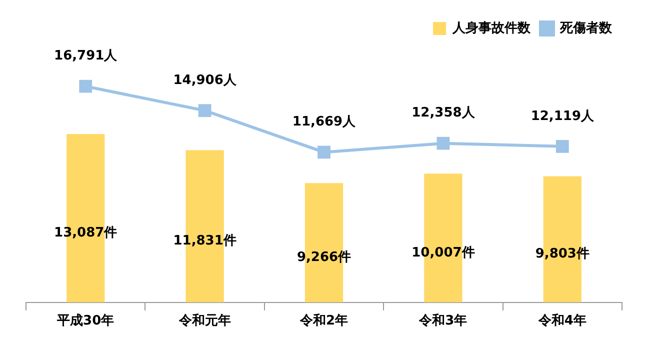 This screenshot has height=340, width=650. I want to click on data-label: 11,669人, so click(324, 122).